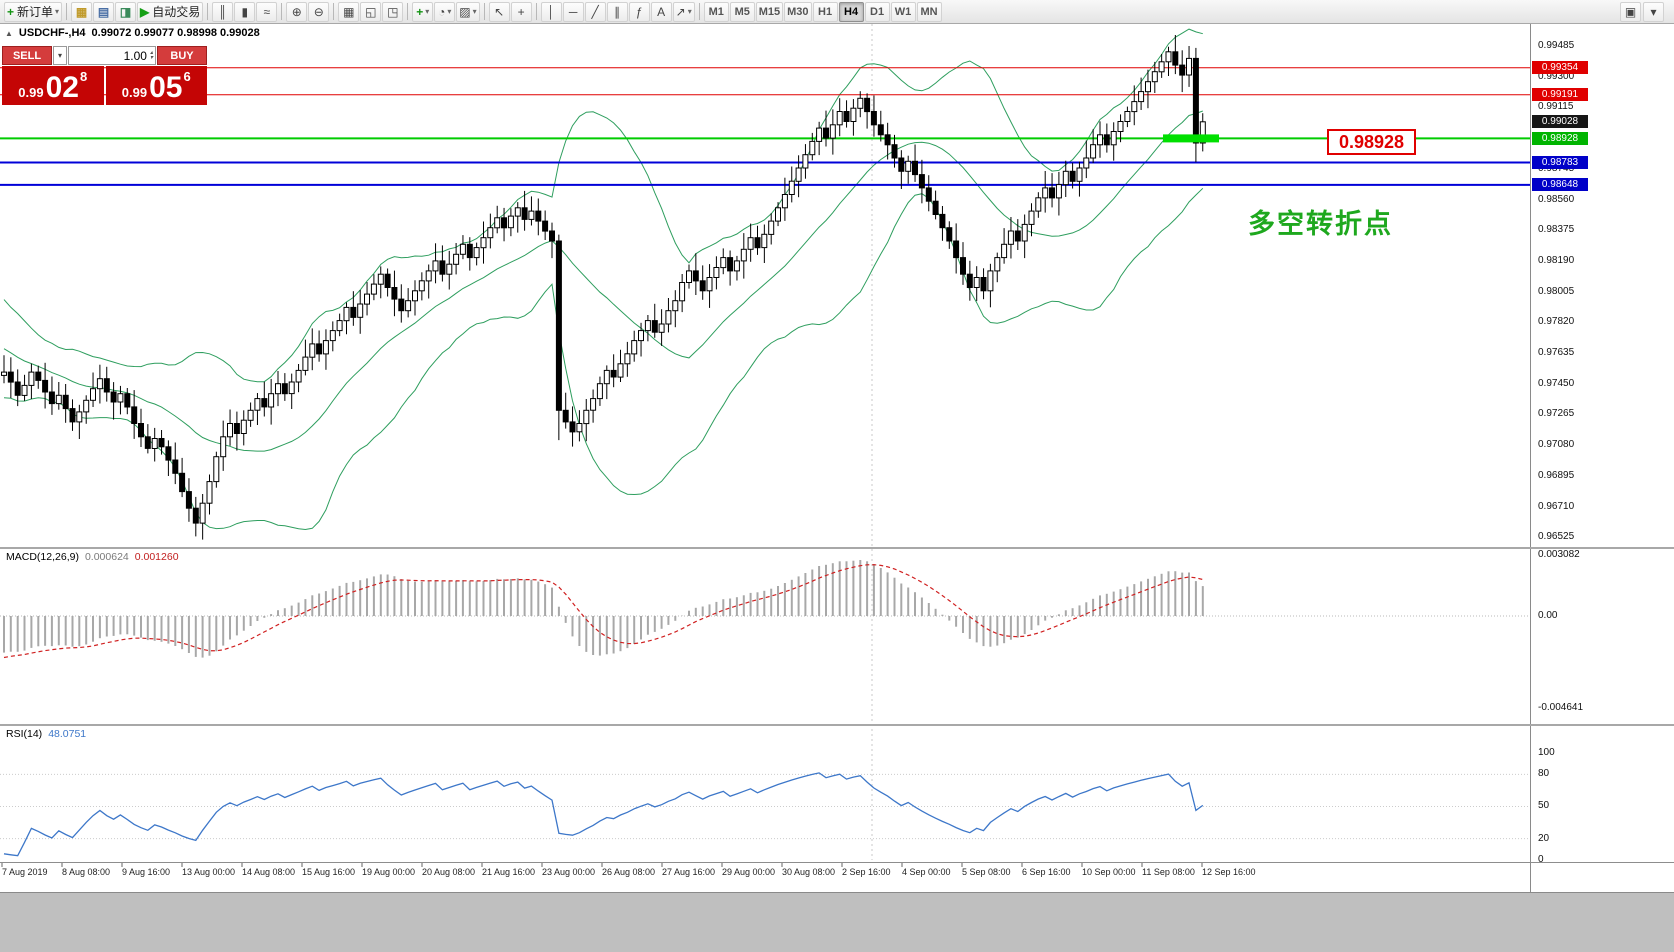 The image size is (1674, 952). What do you see at coordinates (176, 12) in the screenshot?
I see `autotrading-label: 自动交易` at bounding box center [176, 12].